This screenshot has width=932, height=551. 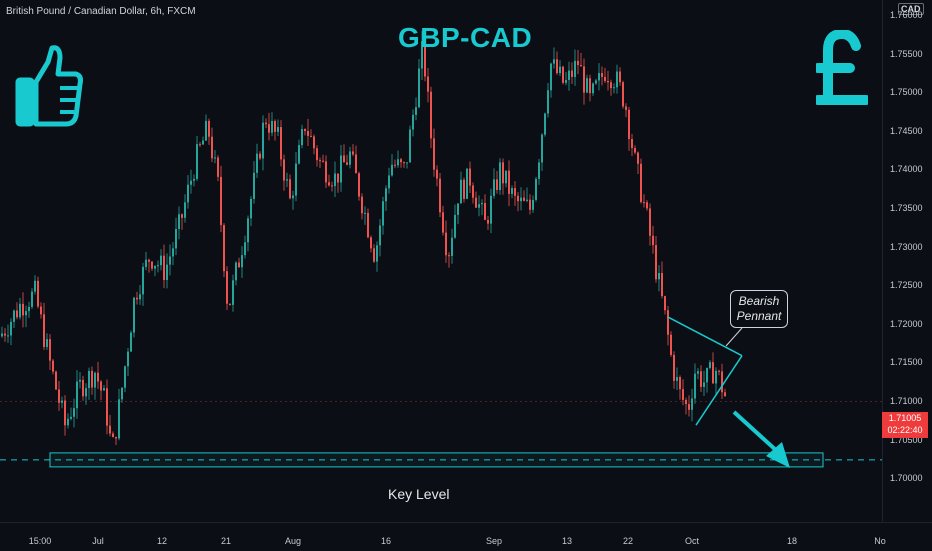 What do you see at coordinates (906, 53) in the screenshot?
I see `price-tick-label: 1.75500` at bounding box center [906, 53].